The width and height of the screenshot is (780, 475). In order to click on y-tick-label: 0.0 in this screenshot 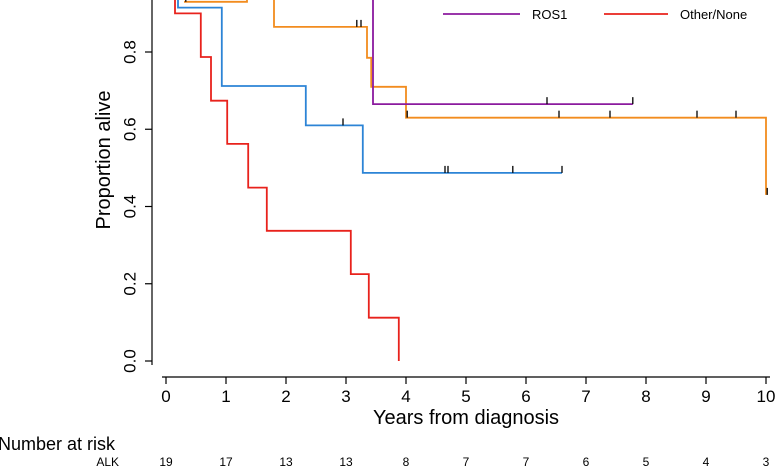, I will do `click(130, 361)`.